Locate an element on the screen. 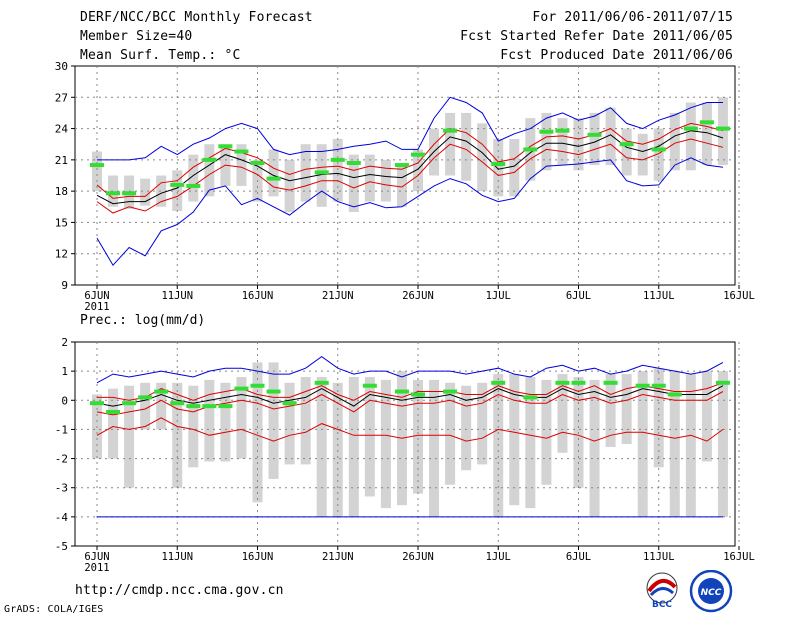 This screenshot has height=618, width=800. y-tick-label: 2 is located at coordinates (64, 342).